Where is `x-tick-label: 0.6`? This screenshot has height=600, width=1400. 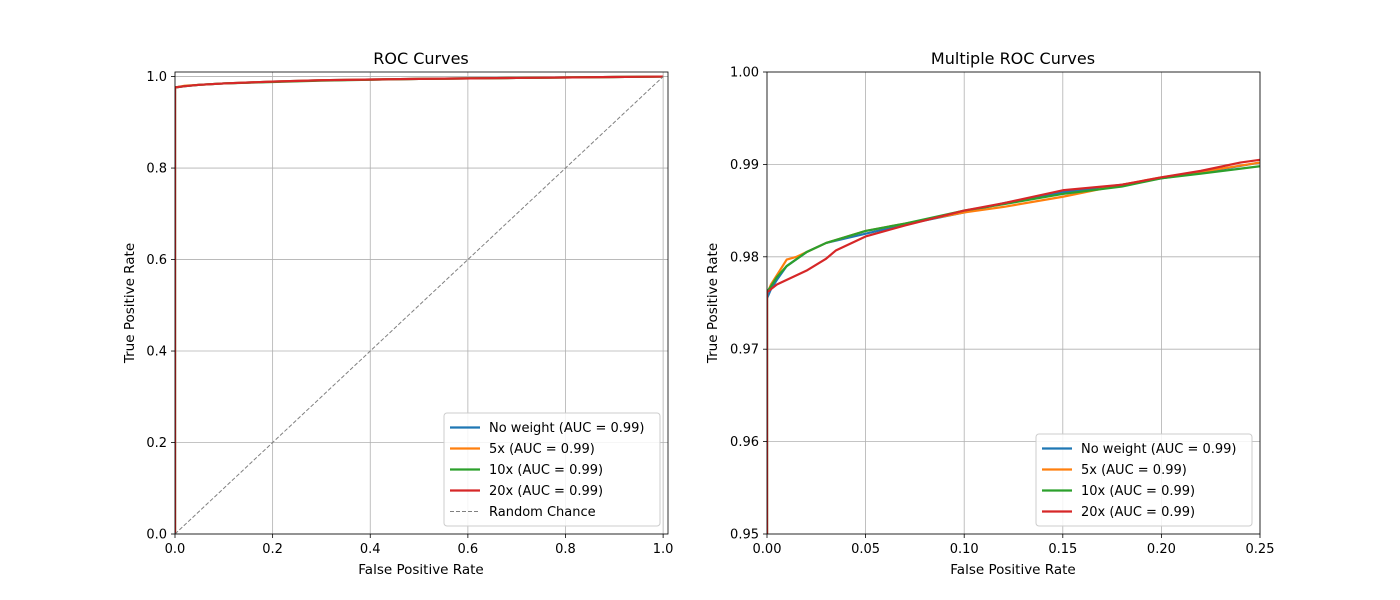 x-tick-label: 0.6 is located at coordinates (468, 549).